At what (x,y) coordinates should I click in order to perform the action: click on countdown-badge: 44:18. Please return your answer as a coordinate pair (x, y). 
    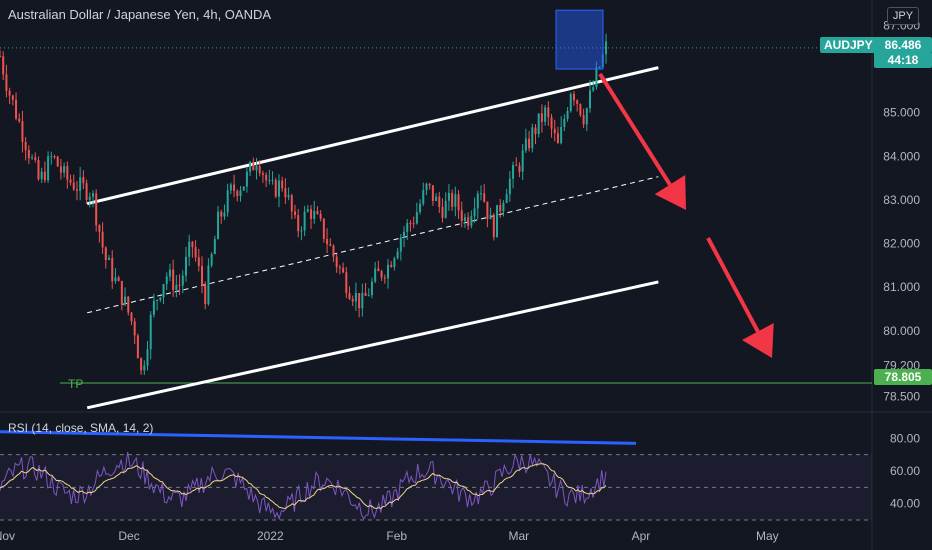
    Looking at the image, I should click on (903, 60).